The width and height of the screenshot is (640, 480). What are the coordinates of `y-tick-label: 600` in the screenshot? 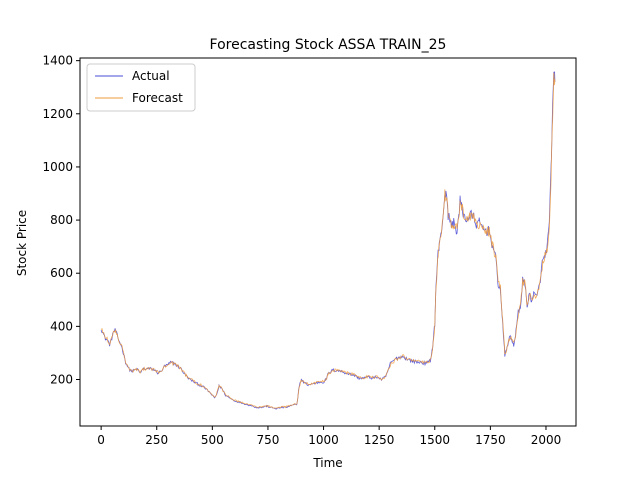 It's located at (61, 273).